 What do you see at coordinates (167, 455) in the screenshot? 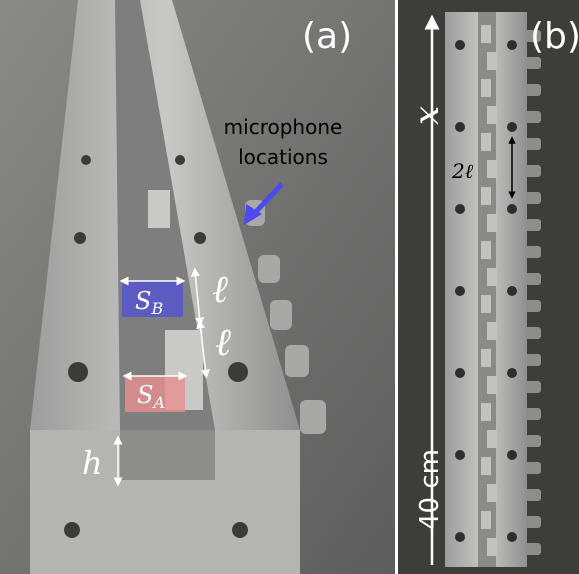
I see `slot-front` at bounding box center [167, 455].